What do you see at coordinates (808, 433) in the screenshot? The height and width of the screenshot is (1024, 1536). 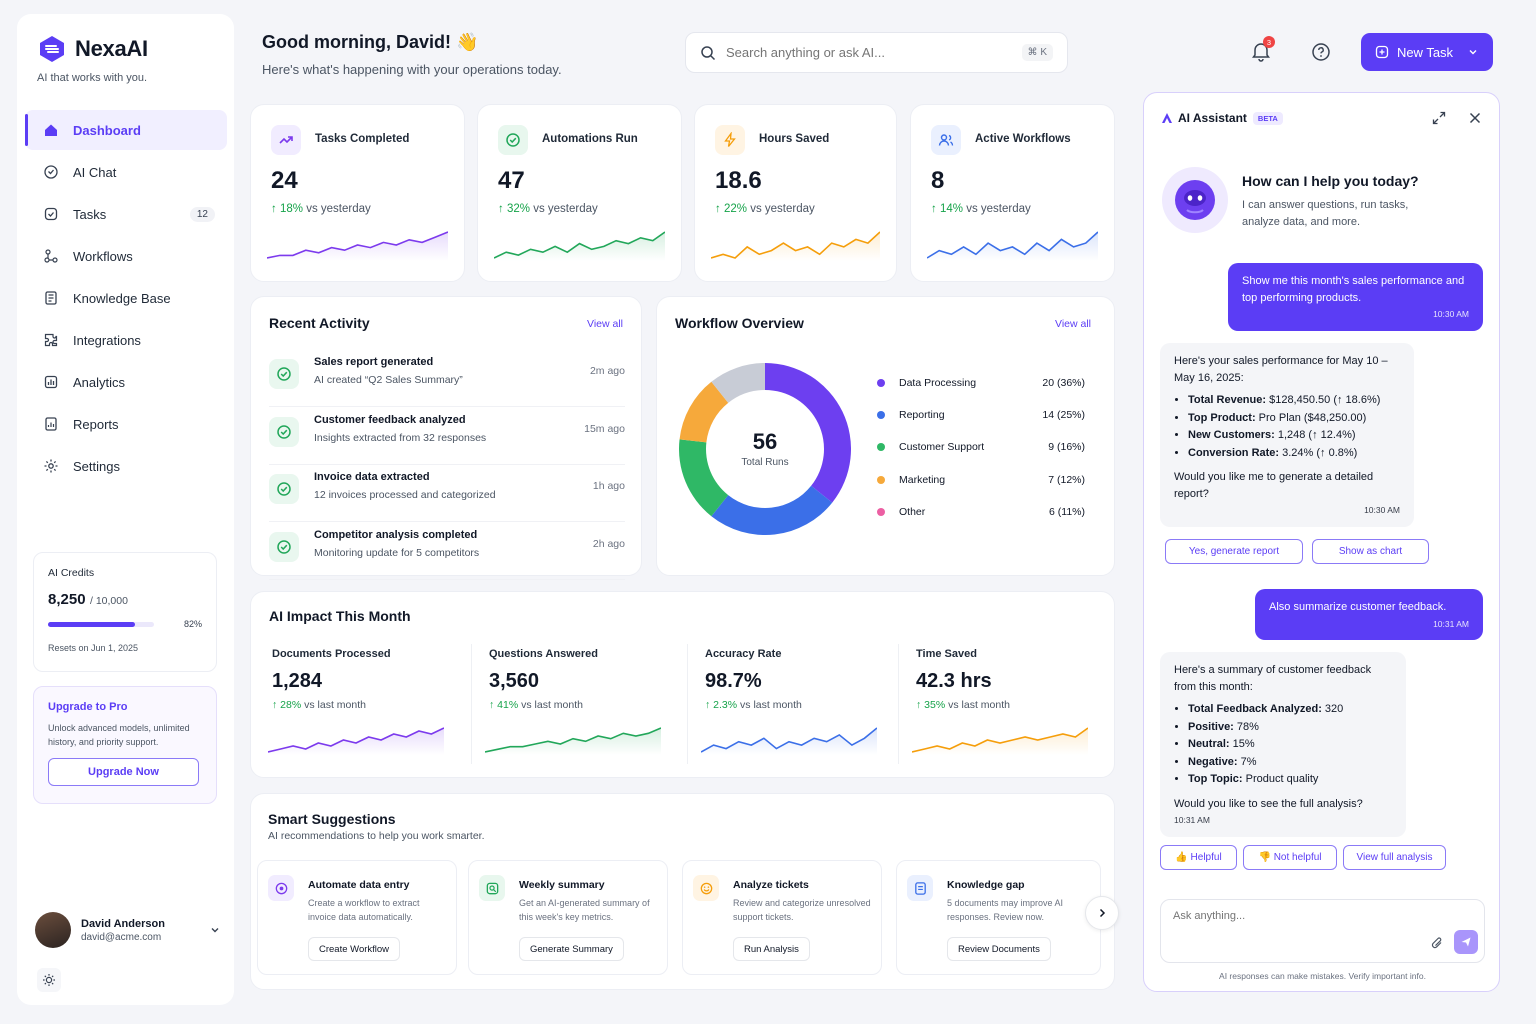 I see `donut-slice-data-processing` at bounding box center [808, 433].